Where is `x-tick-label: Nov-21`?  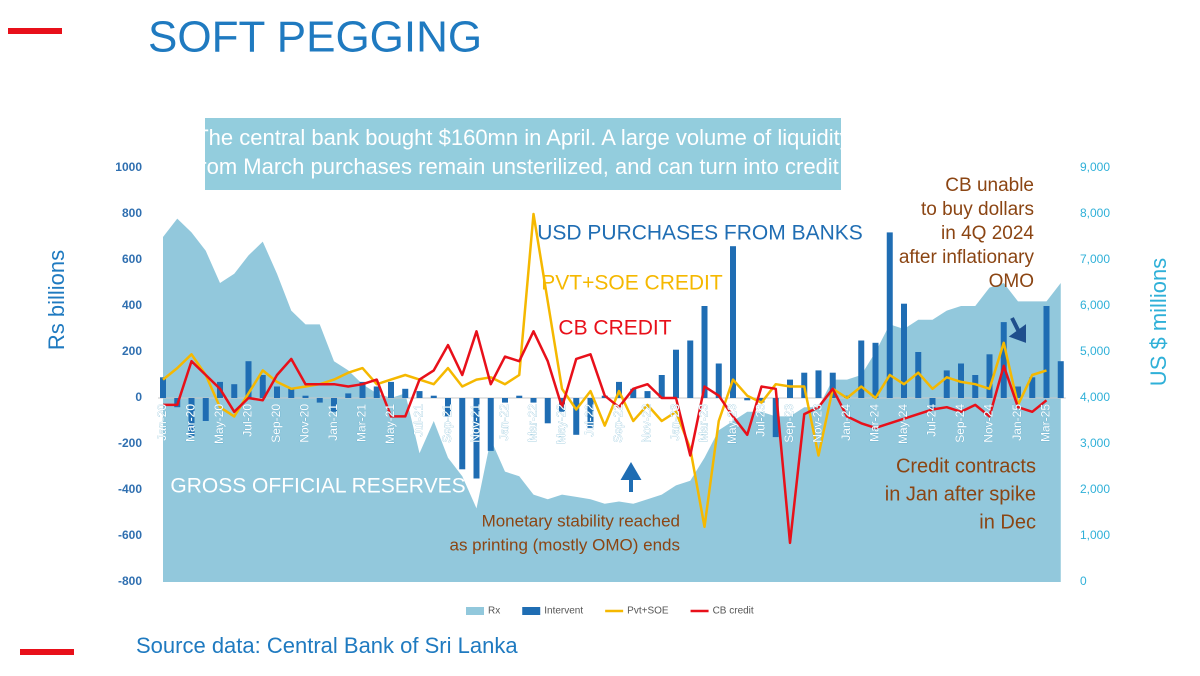
x-tick-label: Nov-21 is located at coordinates (476, 423).